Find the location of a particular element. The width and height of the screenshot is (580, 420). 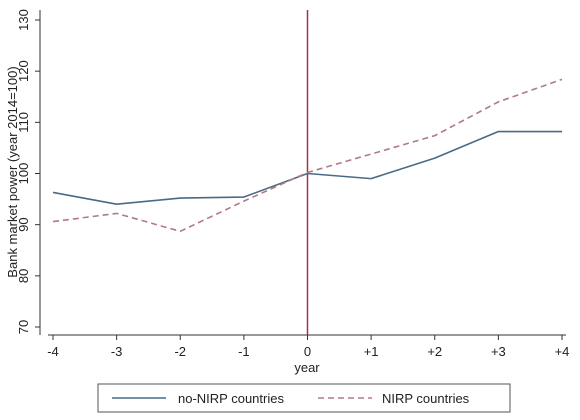

y-axis-title: Bank market power (year 2014=100) is located at coordinates (12, 171).